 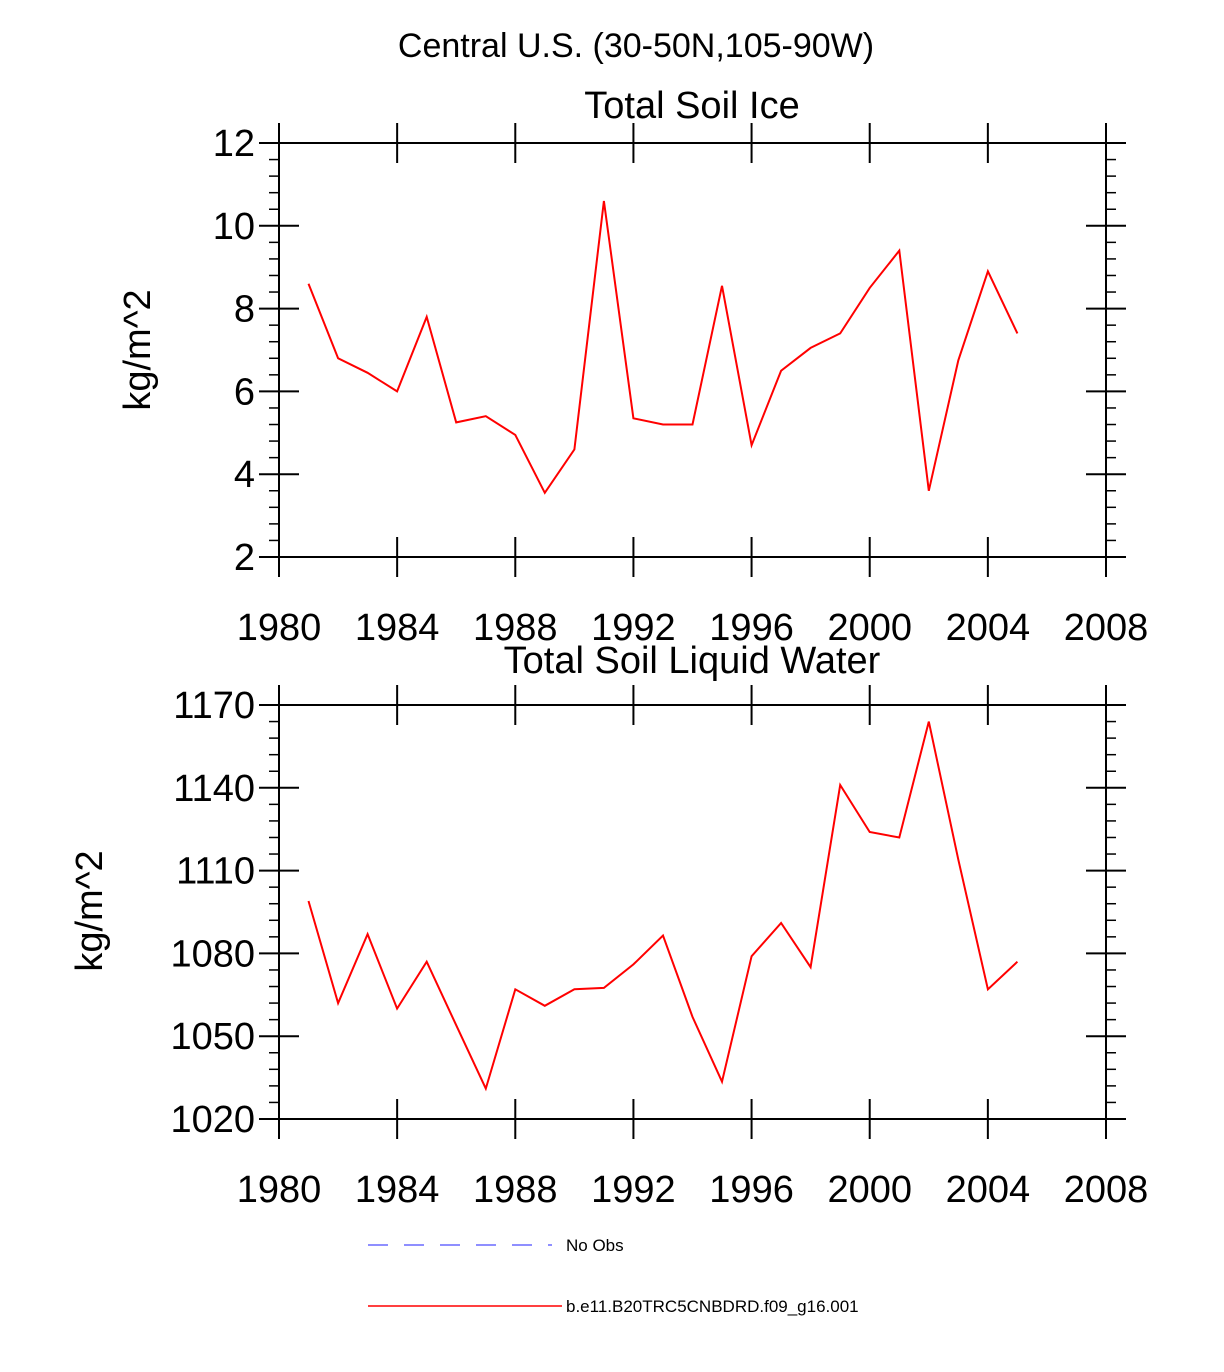 I want to click on y-tick-label: 12, so click(x=234, y=144).